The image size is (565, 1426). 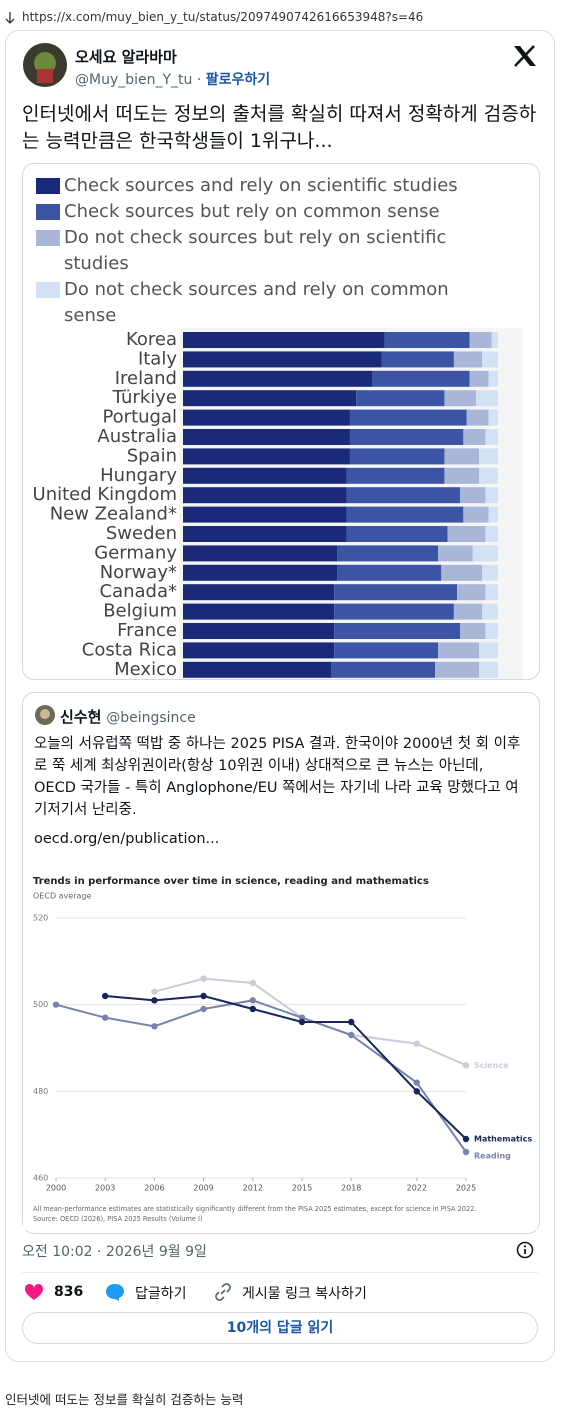 What do you see at coordinates (146, 378) in the screenshot?
I see `category-label: Ireland` at bounding box center [146, 378].